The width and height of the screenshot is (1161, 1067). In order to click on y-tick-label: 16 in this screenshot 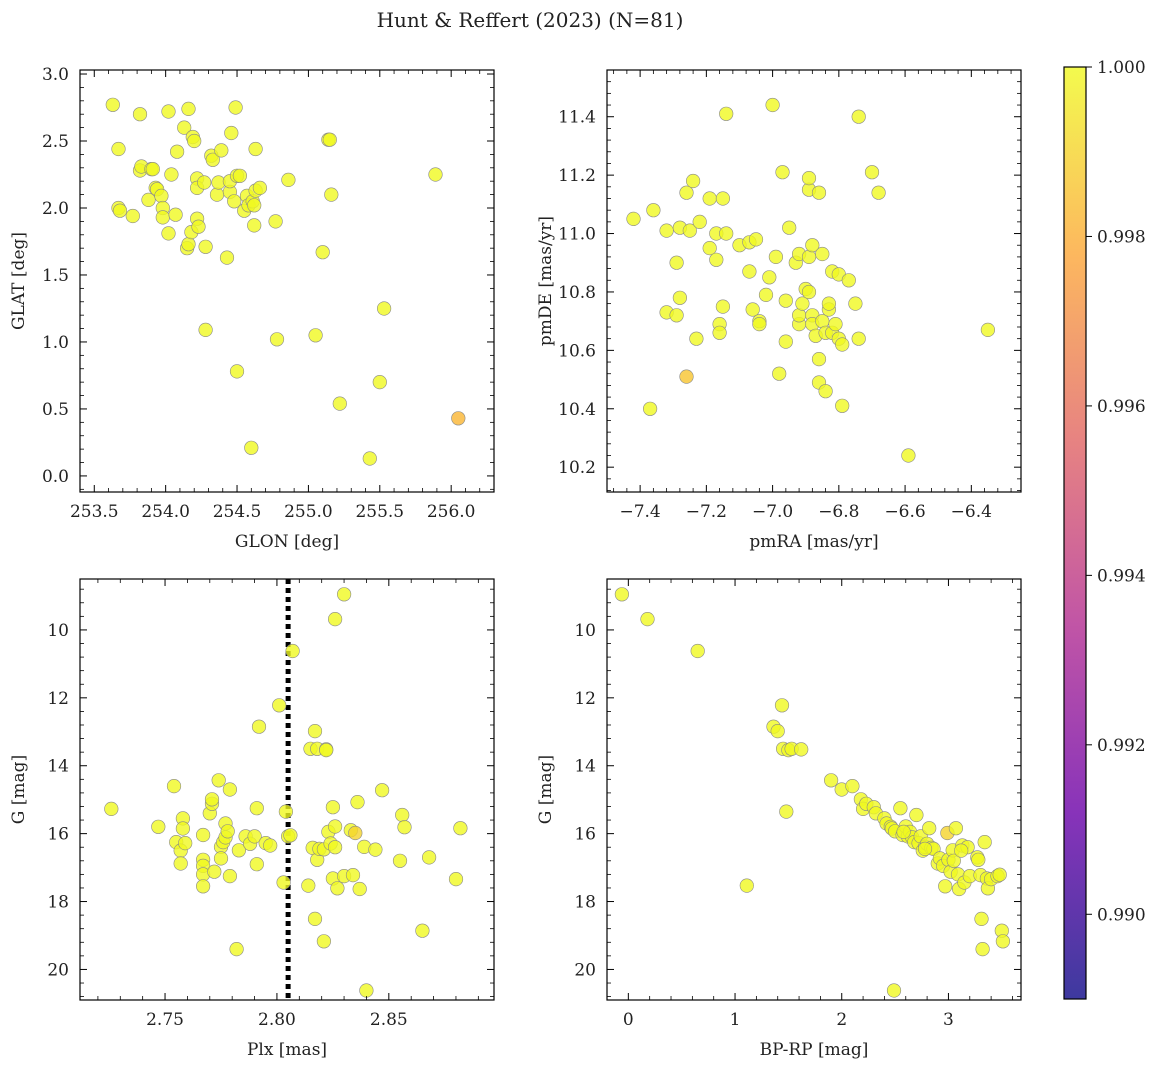, I will do `click(58, 835)`.